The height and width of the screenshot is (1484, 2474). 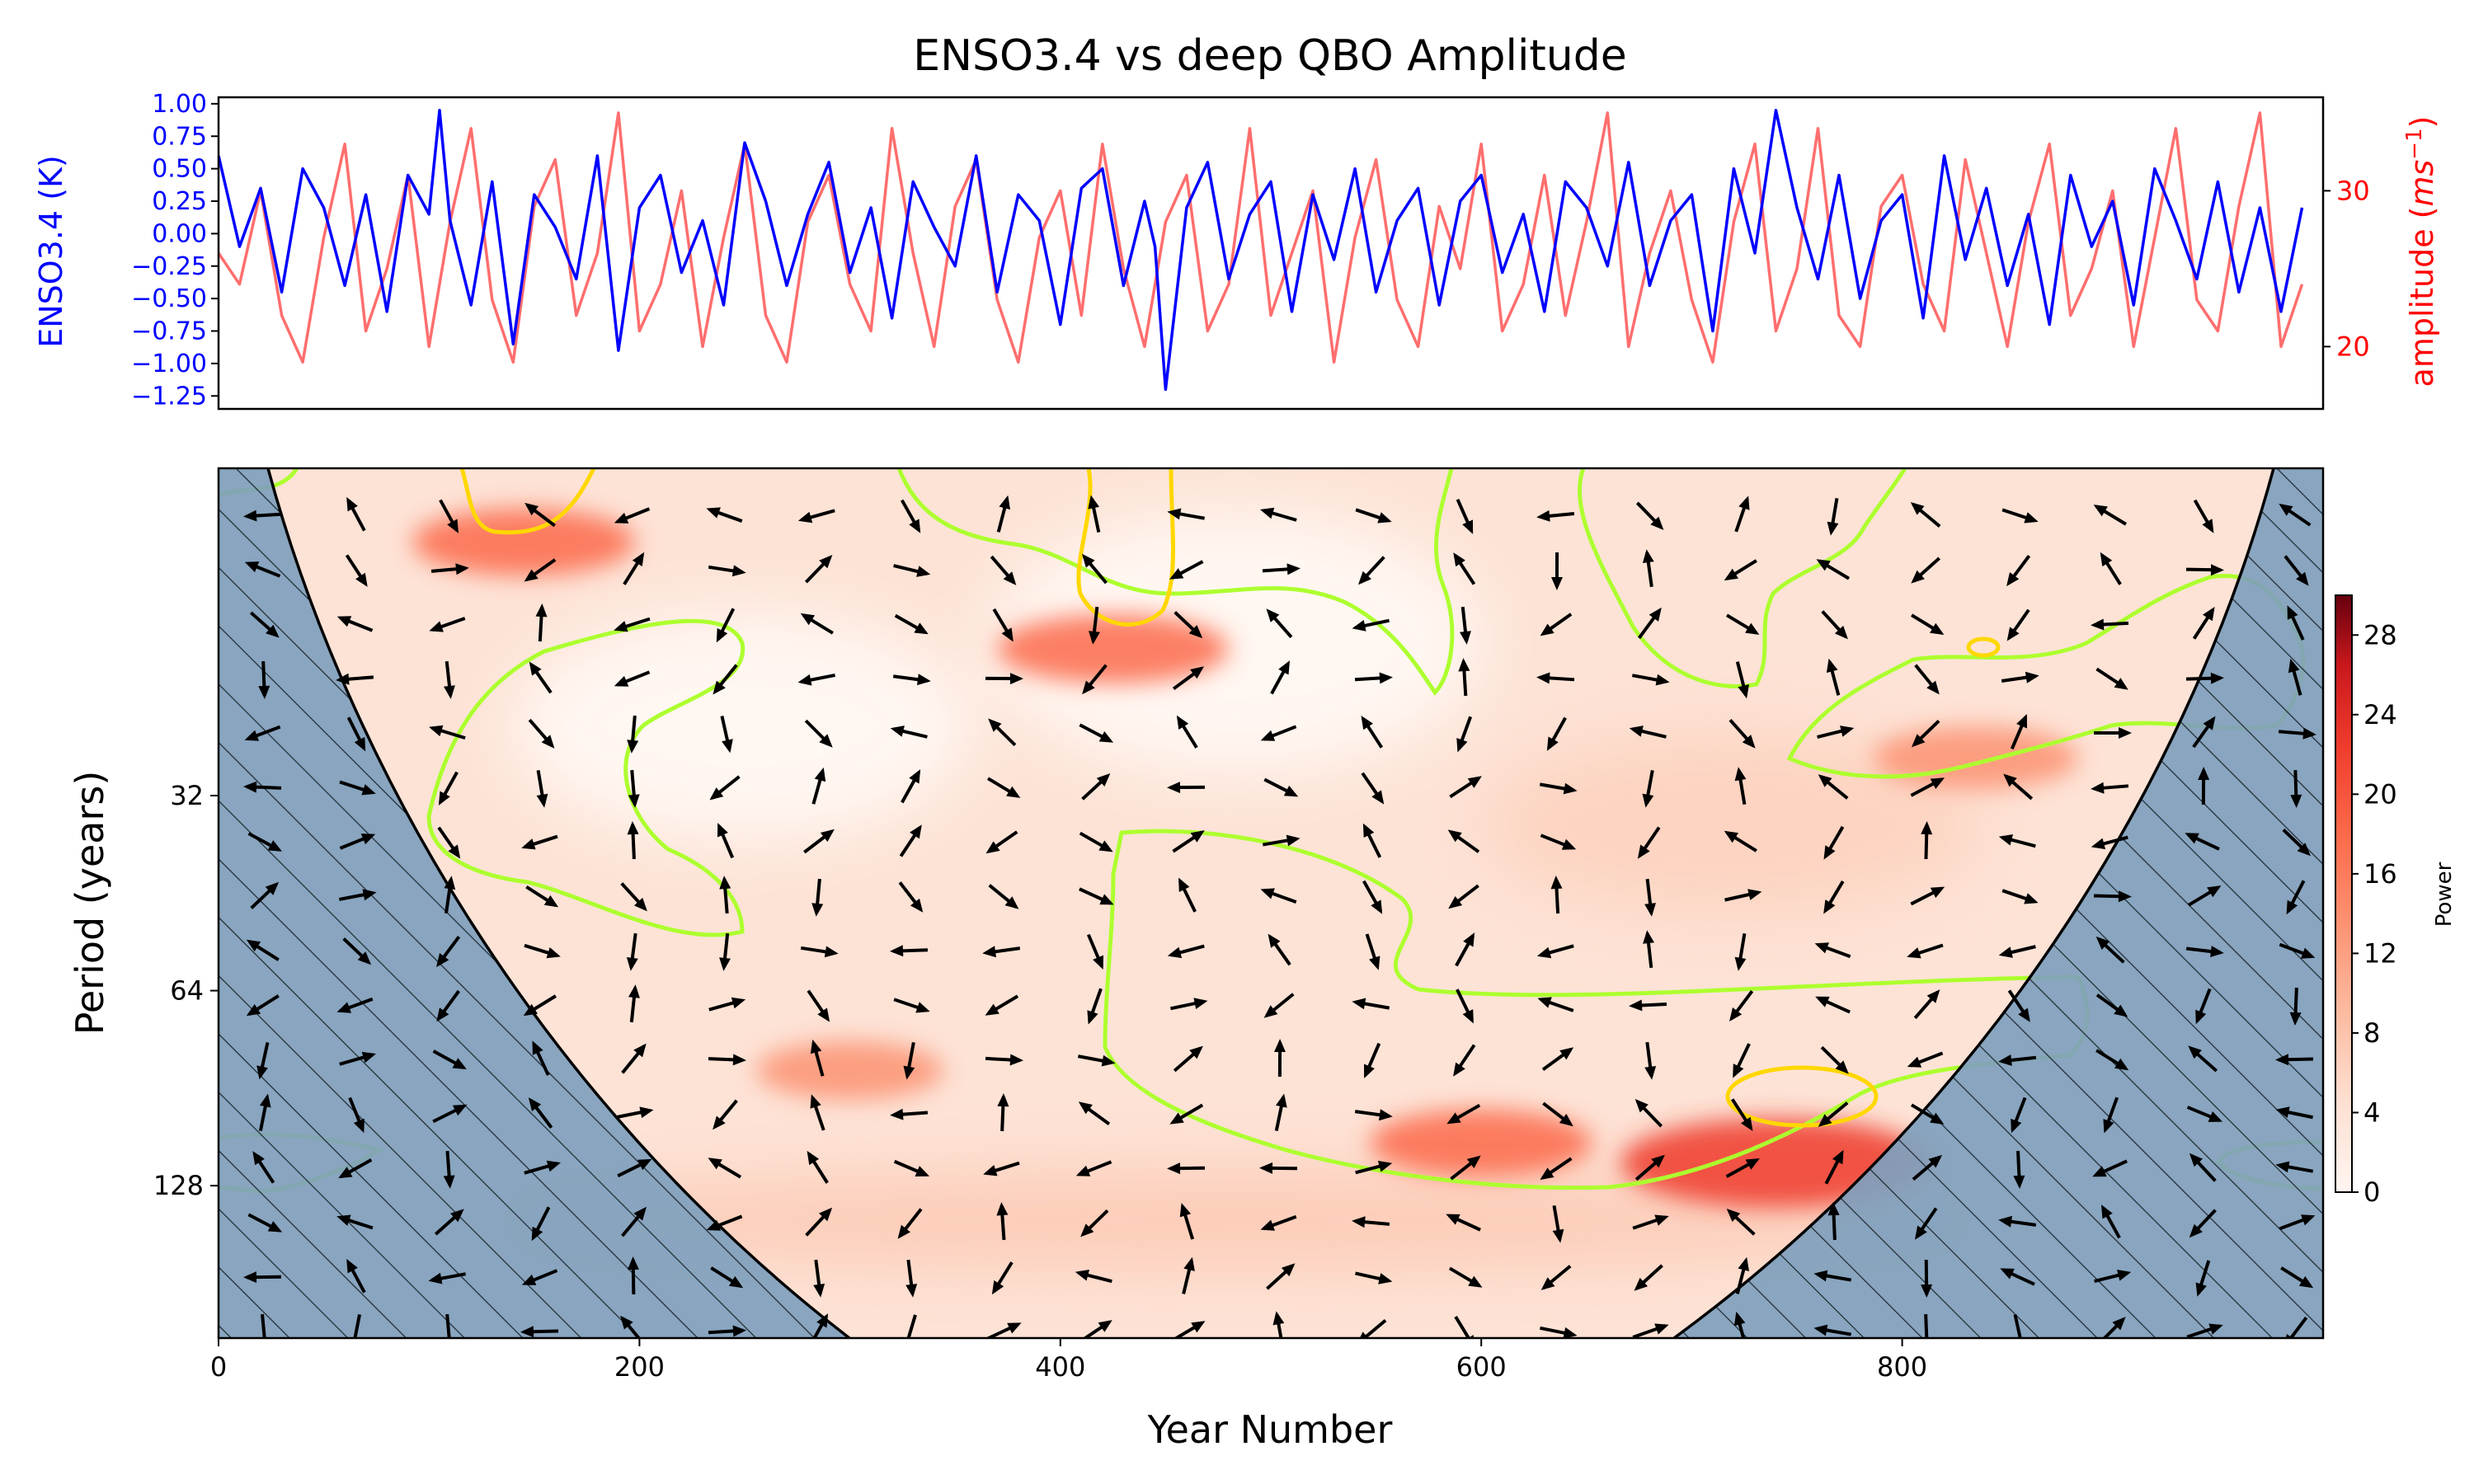 What do you see at coordinates (169, 331) in the screenshot?
I see `enso-tick-label: −0.75` at bounding box center [169, 331].